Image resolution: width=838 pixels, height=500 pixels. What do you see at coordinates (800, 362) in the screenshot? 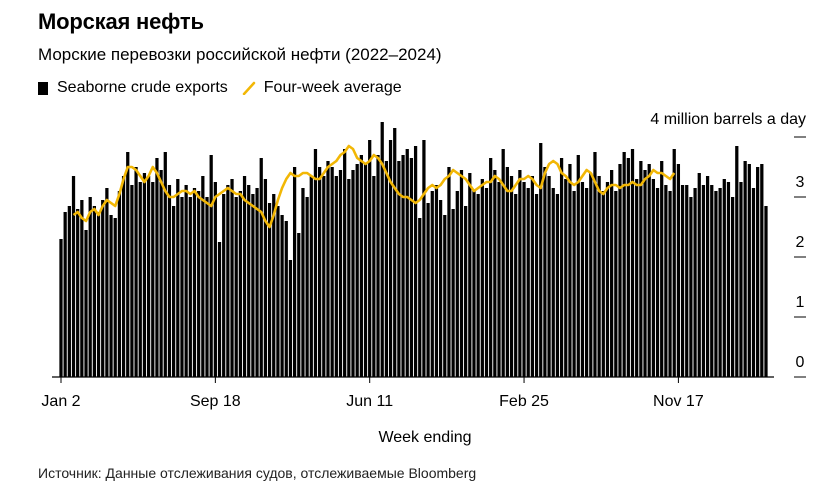
I see `y-tick-label-0: 0` at bounding box center [800, 362].